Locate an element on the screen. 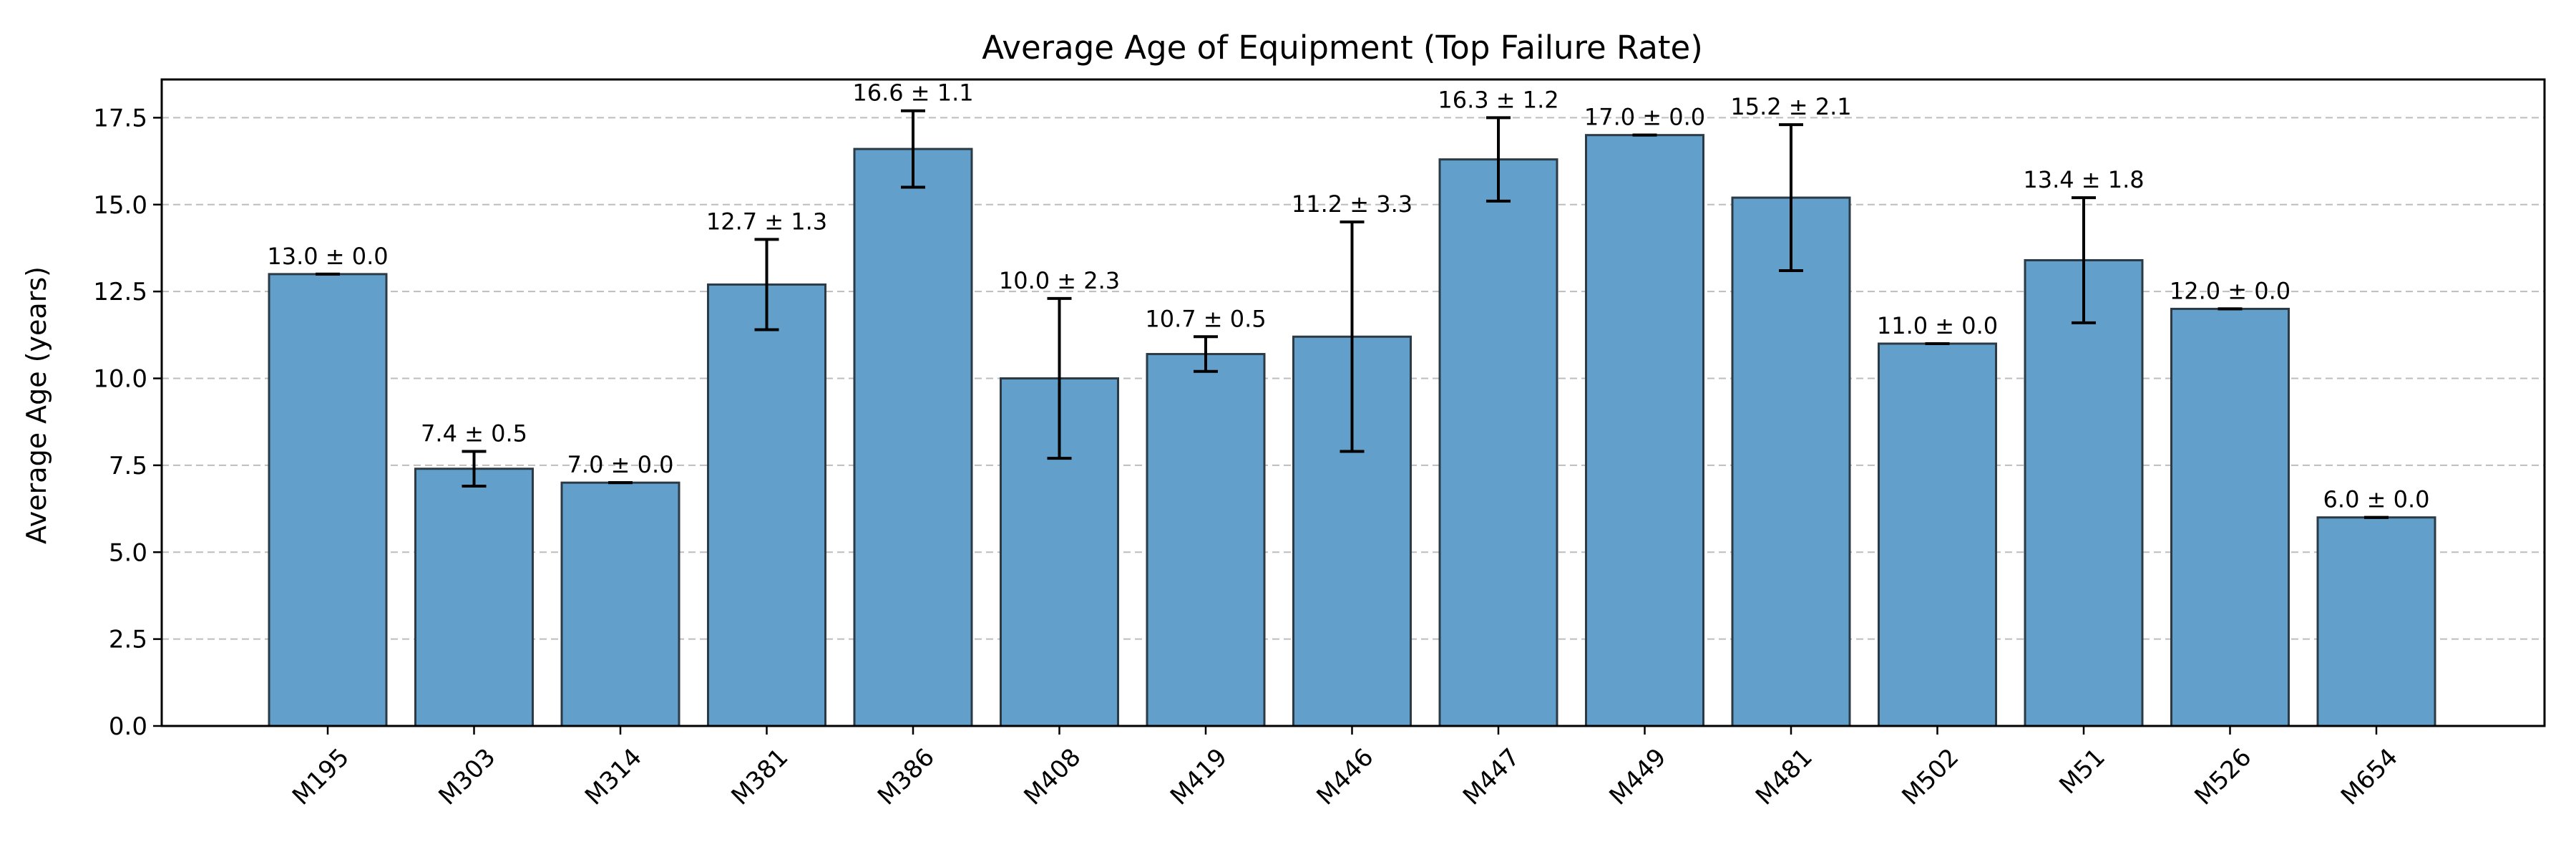 The height and width of the screenshot is (862, 2576). bar-m449 is located at coordinates (1644, 430).